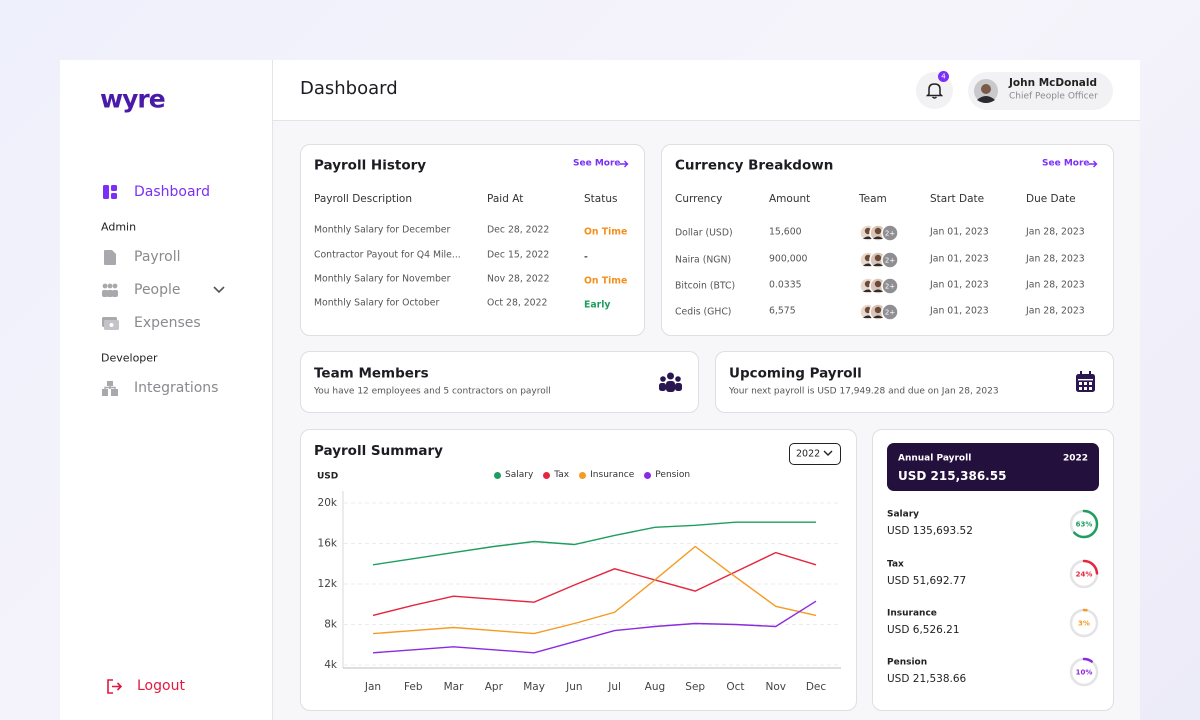 This screenshot has width=1200, height=720. I want to click on ring-label: 63%, so click(1084, 525).